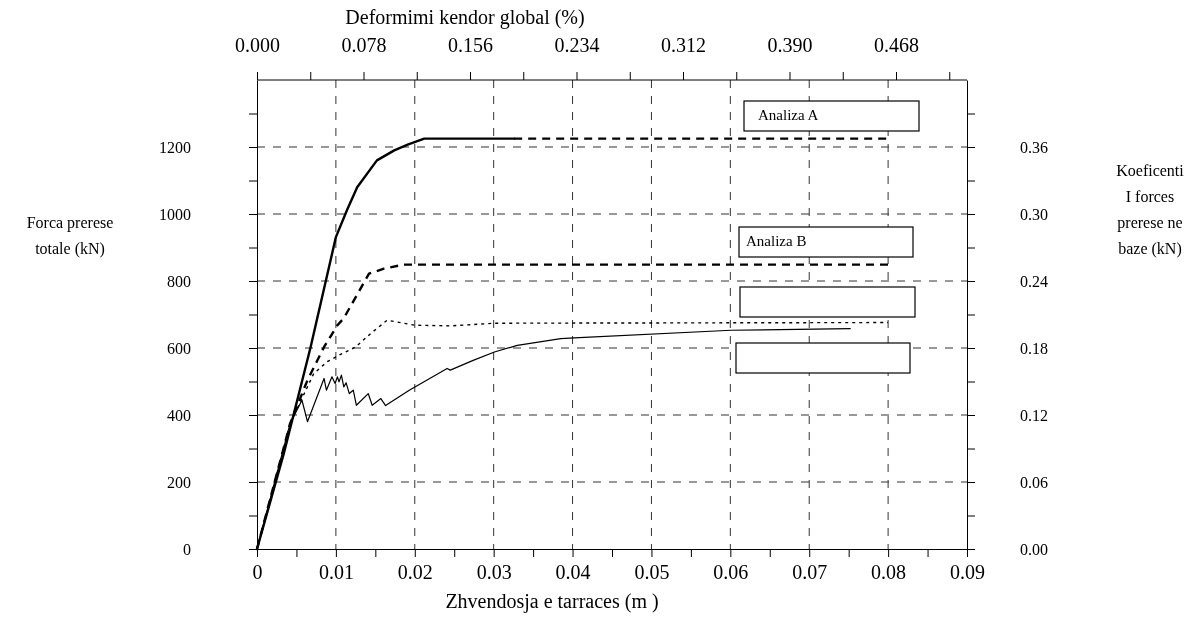  Describe the element at coordinates (1034, 348) in the screenshot. I see `y2-tick-label: 0.18` at that location.